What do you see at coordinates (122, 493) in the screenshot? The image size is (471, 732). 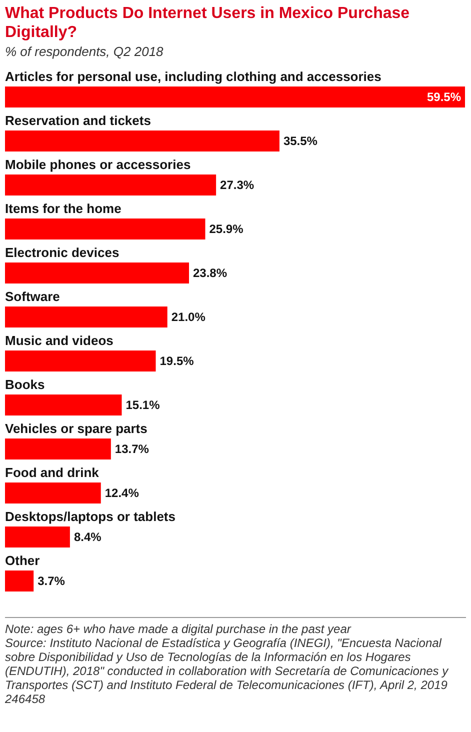 I see `data-label: 12.4%` at bounding box center [122, 493].